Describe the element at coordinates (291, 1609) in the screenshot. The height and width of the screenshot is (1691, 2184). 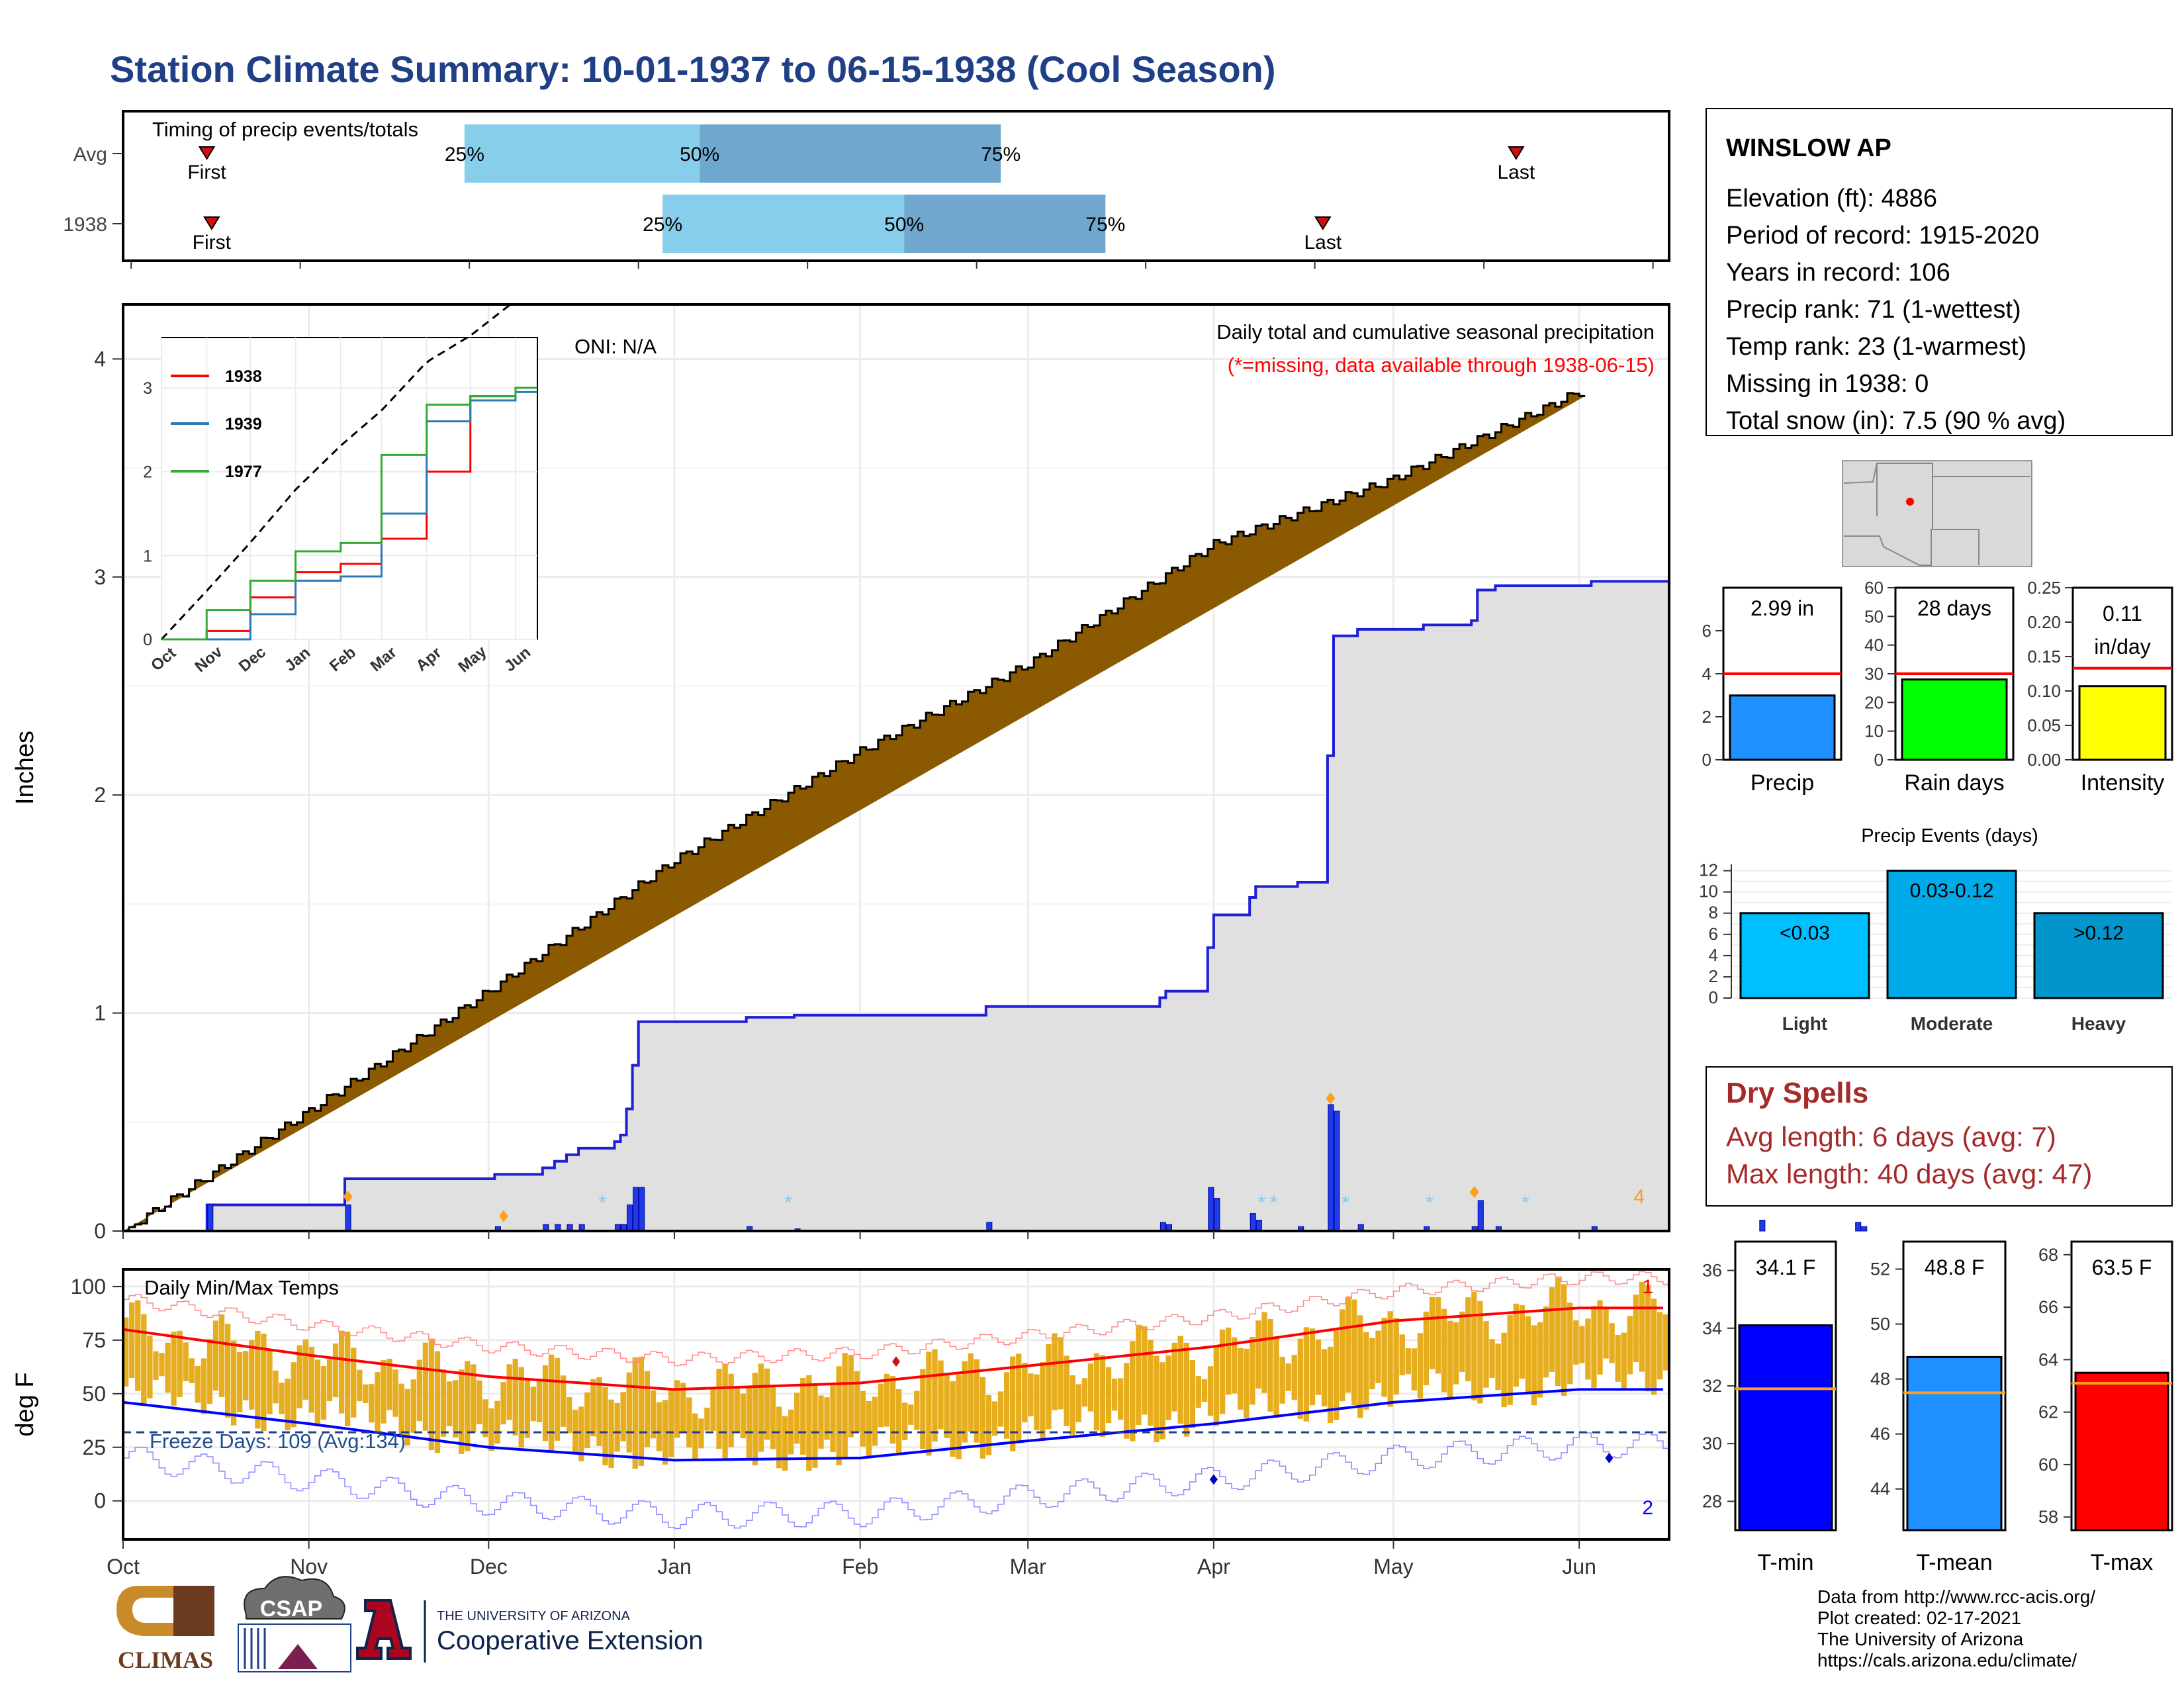
I see `csap-text: CSAP` at that location.